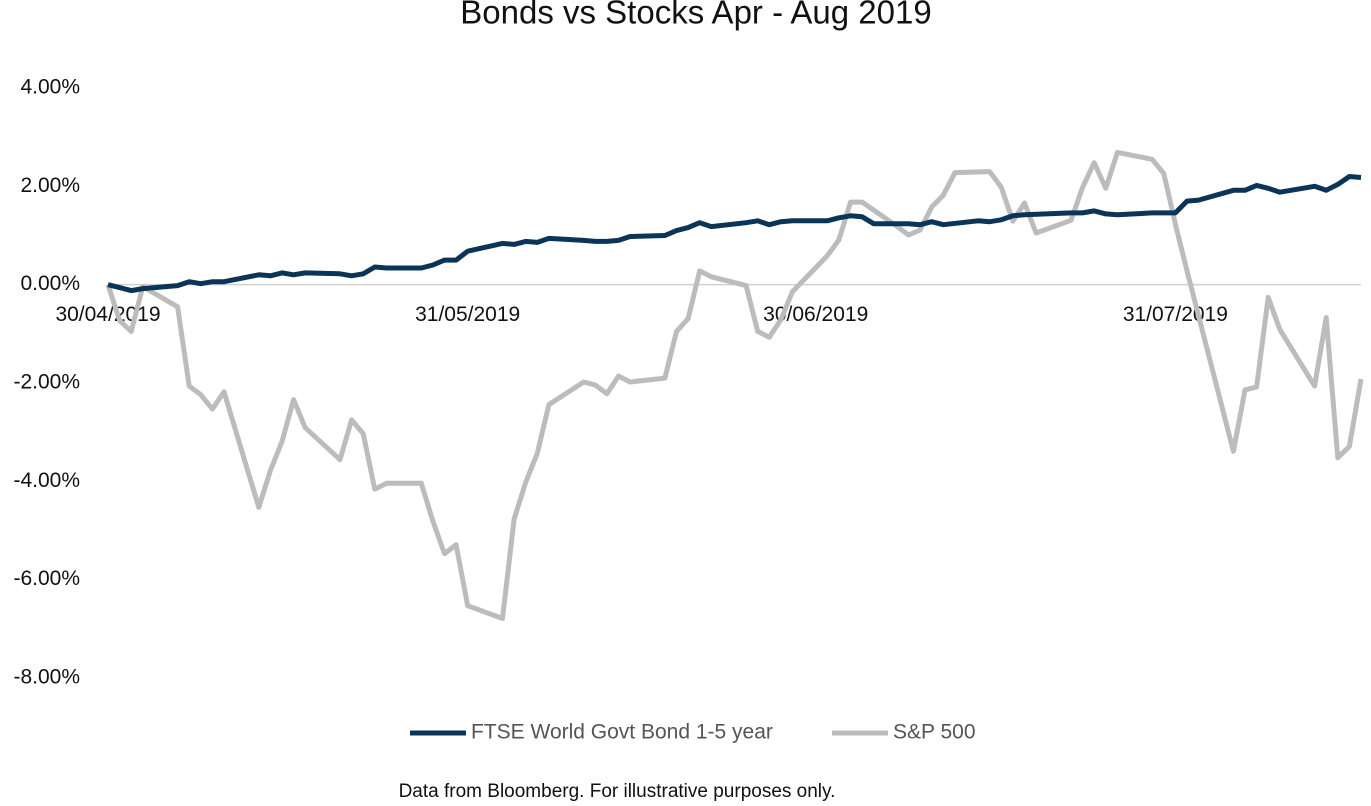 This screenshot has height=806, width=1371. Describe the element at coordinates (815, 314) in the screenshot. I see `x-tick-label: 30/06/2019` at that location.